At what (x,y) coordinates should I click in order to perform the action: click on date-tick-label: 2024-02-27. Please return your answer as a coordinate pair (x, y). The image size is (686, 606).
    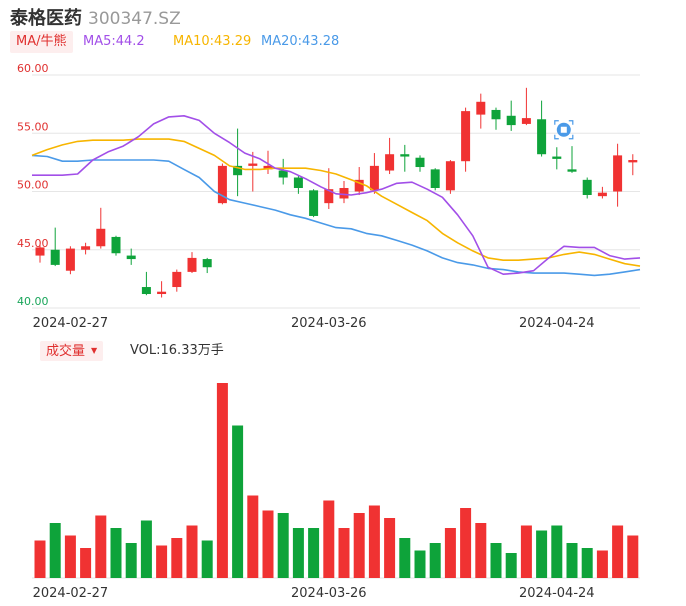
    Looking at the image, I should click on (71, 323).